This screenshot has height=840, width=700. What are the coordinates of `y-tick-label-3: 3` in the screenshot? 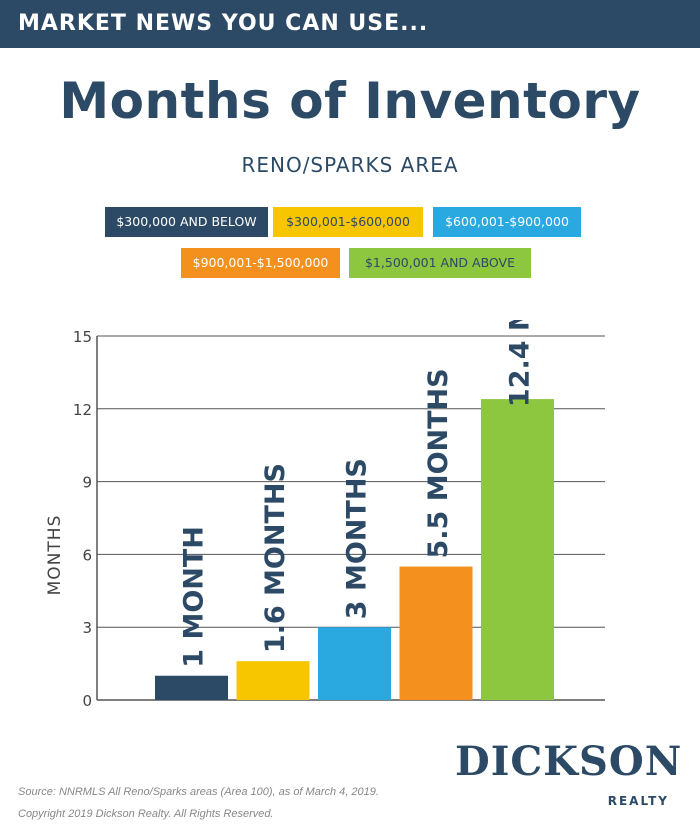 It's located at (87, 628).